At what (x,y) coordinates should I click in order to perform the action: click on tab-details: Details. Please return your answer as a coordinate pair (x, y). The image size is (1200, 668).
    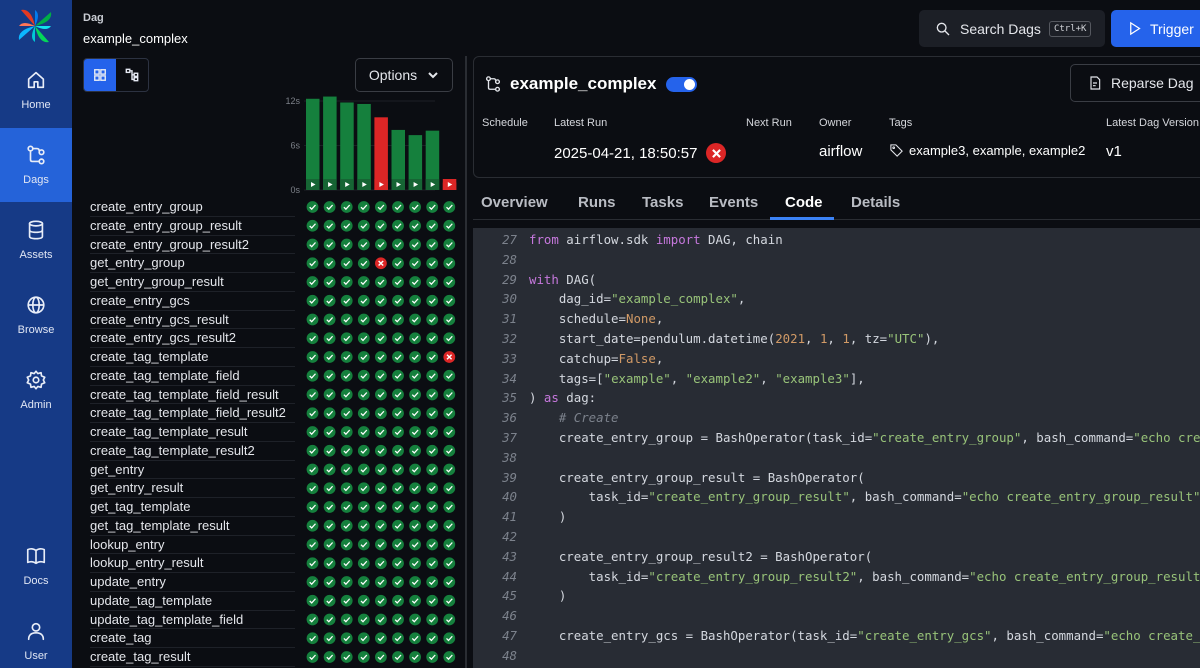
    Looking at the image, I should click on (876, 202).